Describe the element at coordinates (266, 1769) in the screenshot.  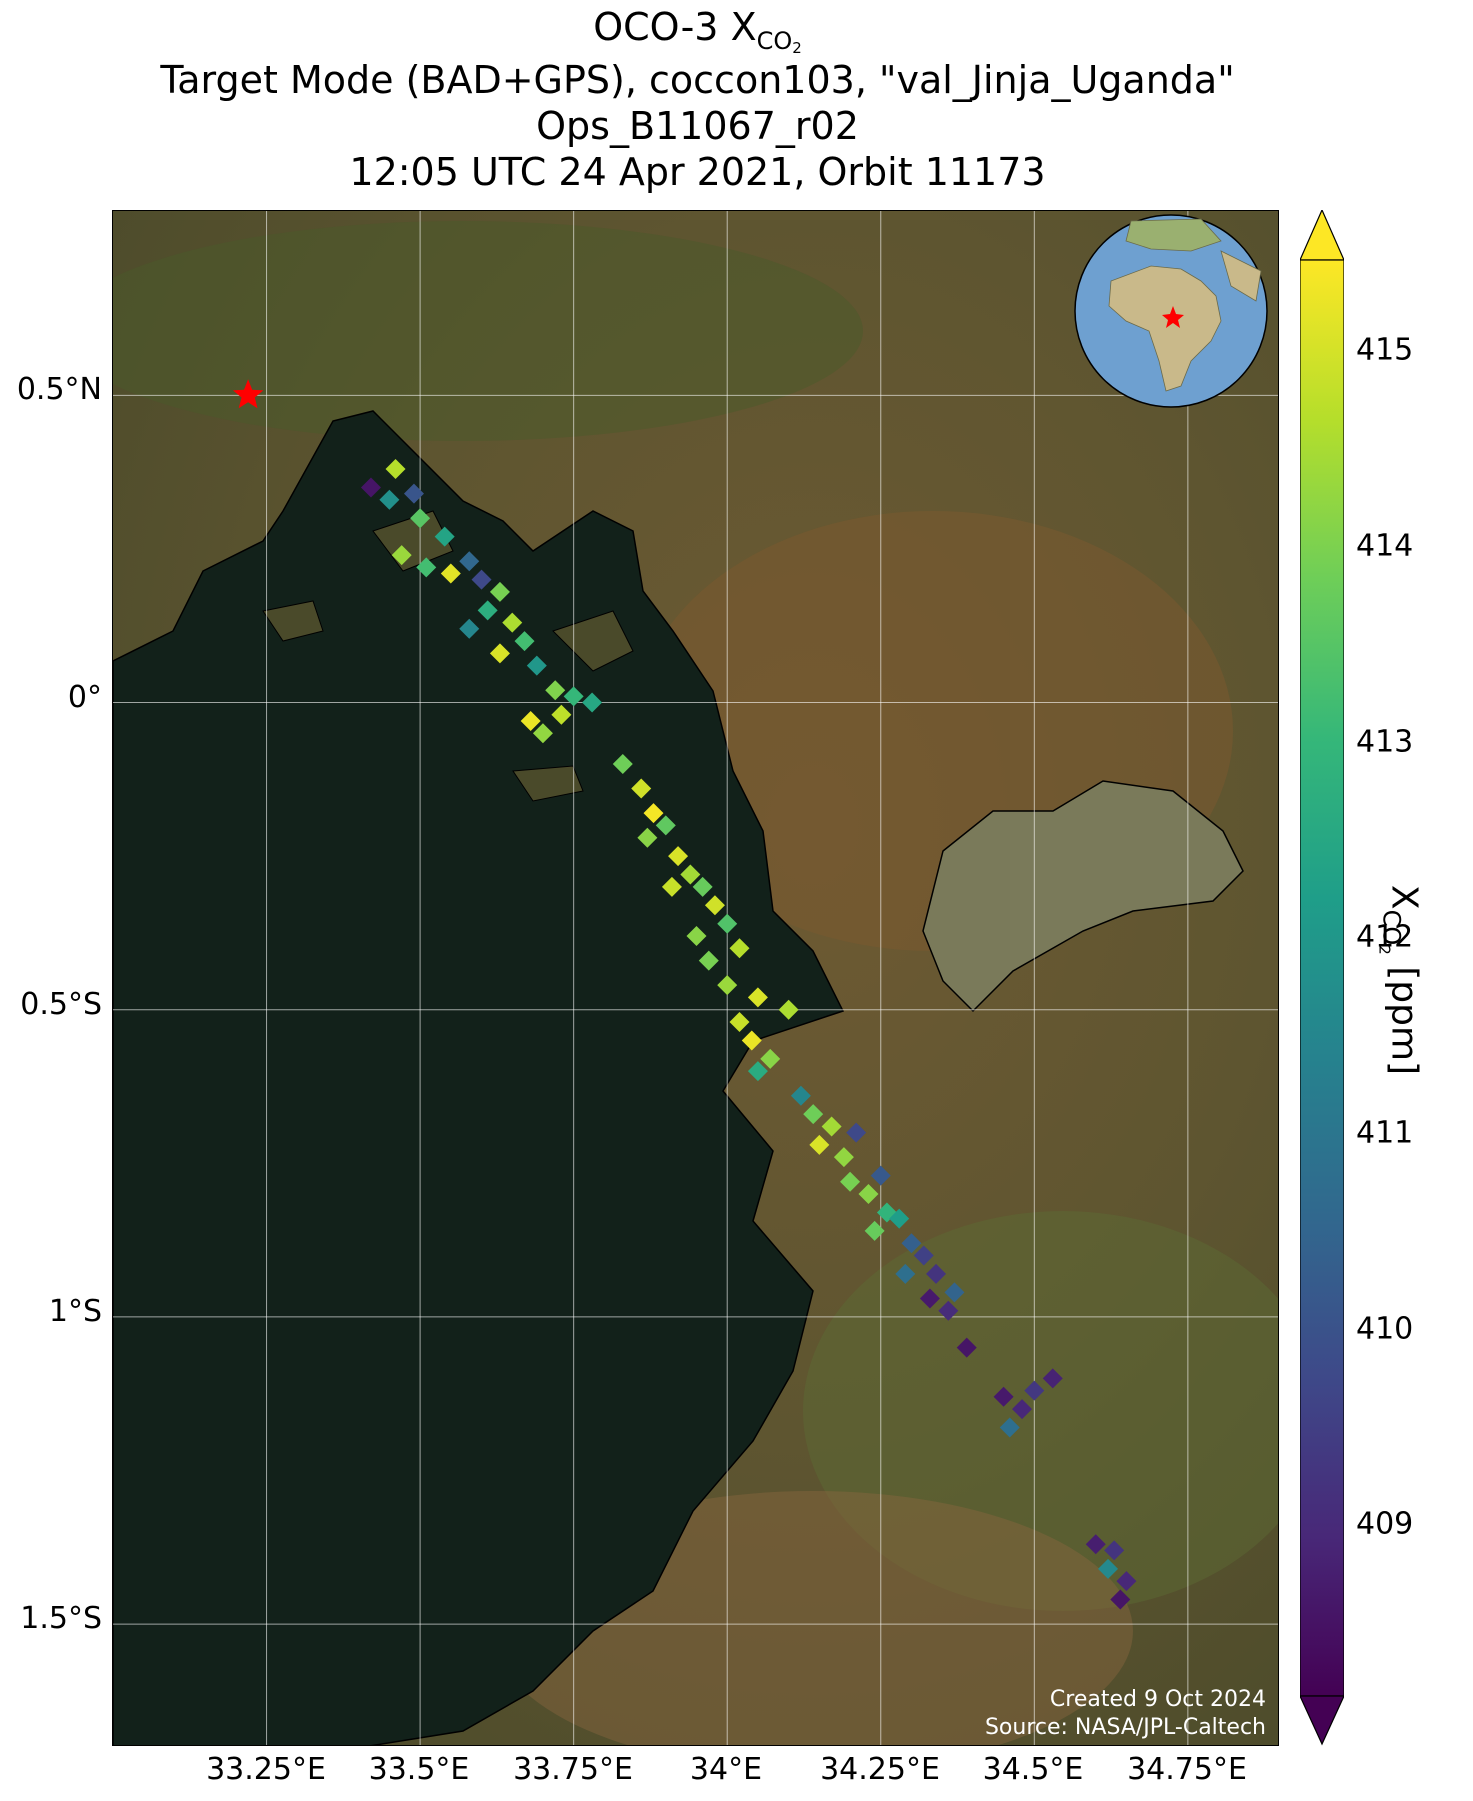
I see `lon-tick: 33.25°E` at that location.